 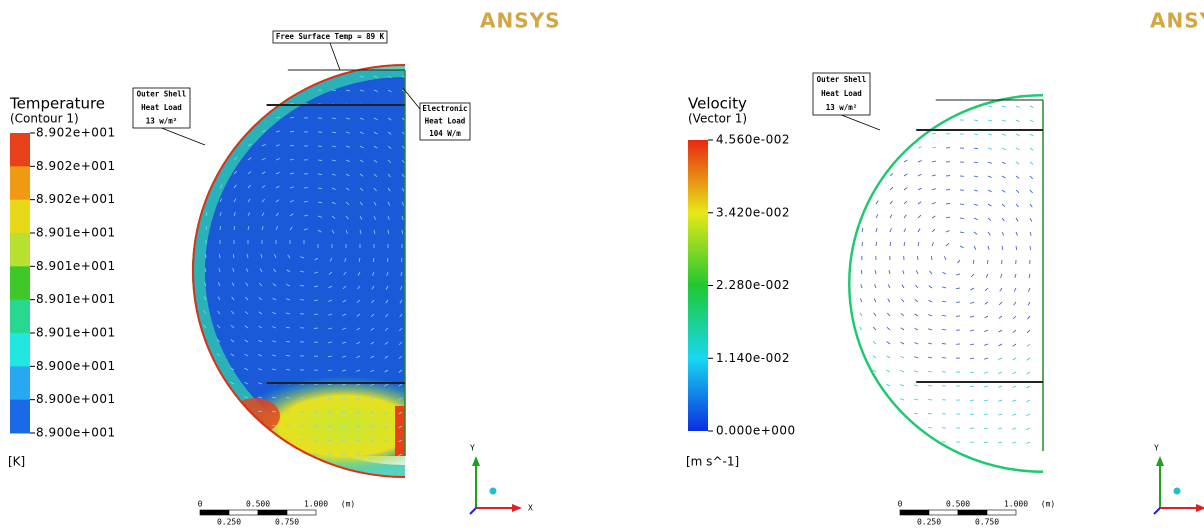 What do you see at coordinates (493, 491) in the screenshot?
I see `triad-dot` at bounding box center [493, 491].